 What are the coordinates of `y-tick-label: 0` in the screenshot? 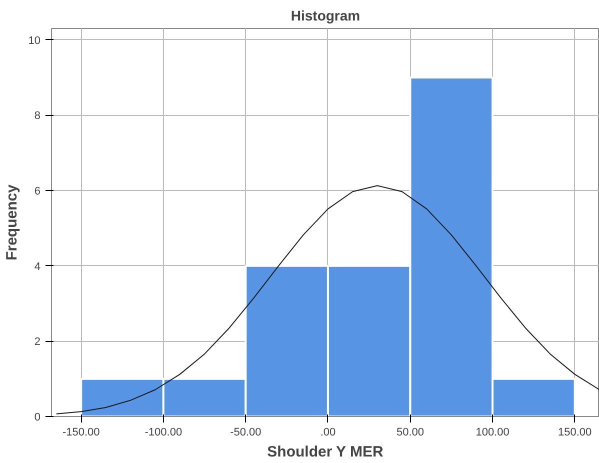 It's located at (37, 418).